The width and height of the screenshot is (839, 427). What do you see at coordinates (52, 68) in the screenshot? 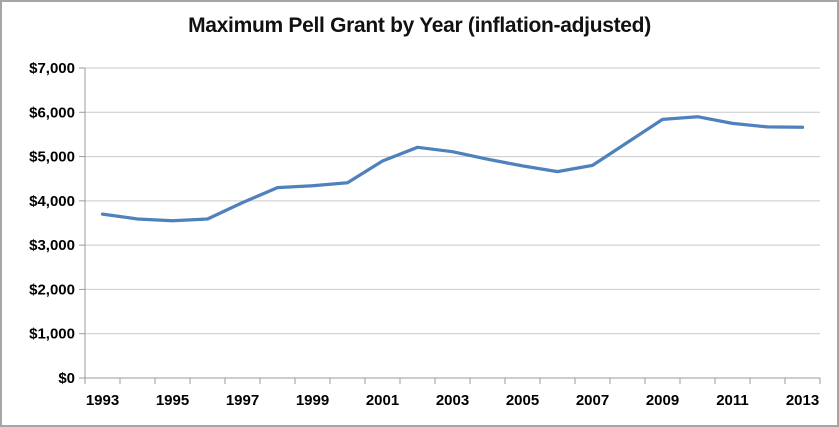
I see `y-axis-label: $7,000` at bounding box center [52, 68].